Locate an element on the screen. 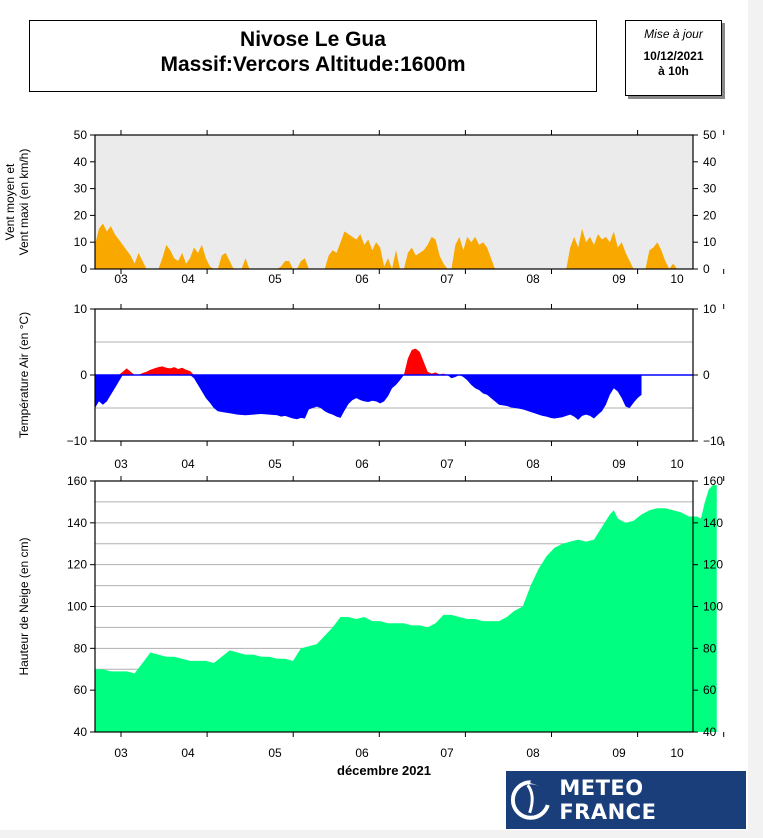 The width and height of the screenshot is (763, 838). y-tick-label-right: 160 is located at coordinates (713, 481).